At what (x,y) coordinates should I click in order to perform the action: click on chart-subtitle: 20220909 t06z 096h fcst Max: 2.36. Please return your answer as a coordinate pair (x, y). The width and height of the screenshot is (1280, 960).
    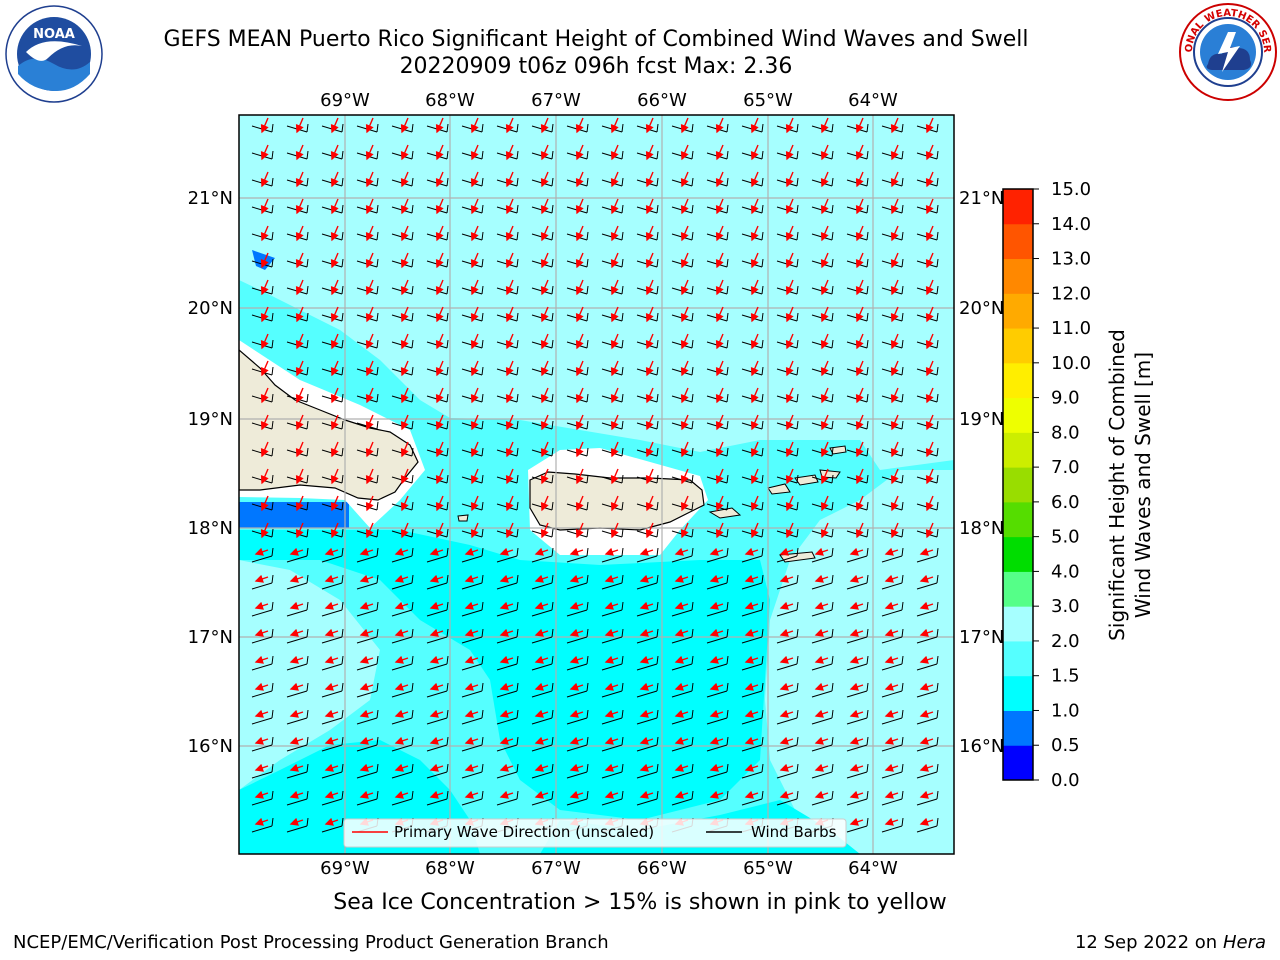
    Looking at the image, I should click on (596, 66).